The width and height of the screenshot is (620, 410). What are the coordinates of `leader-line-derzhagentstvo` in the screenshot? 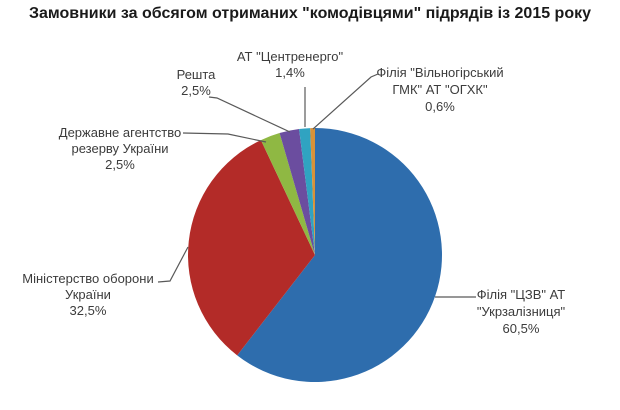 It's located at (224, 137).